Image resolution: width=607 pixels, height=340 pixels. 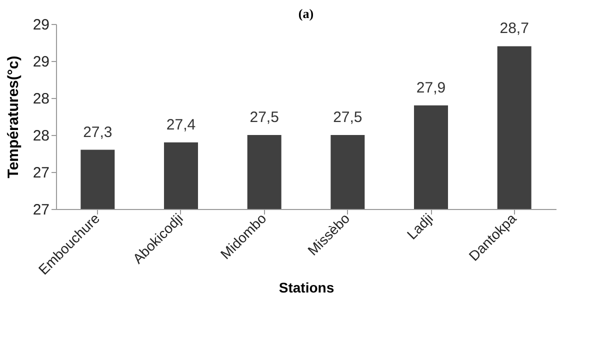 What do you see at coordinates (431, 87) in the screenshot?
I see `data-label: 27,9` at bounding box center [431, 87].